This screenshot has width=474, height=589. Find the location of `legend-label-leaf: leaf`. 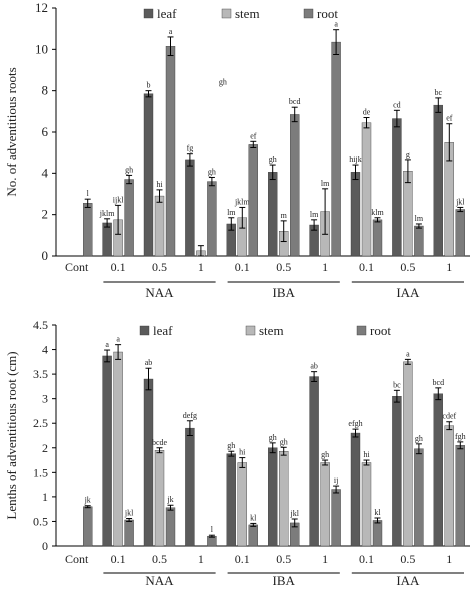

legend-label-leaf: leaf is located at coordinates (167, 13).